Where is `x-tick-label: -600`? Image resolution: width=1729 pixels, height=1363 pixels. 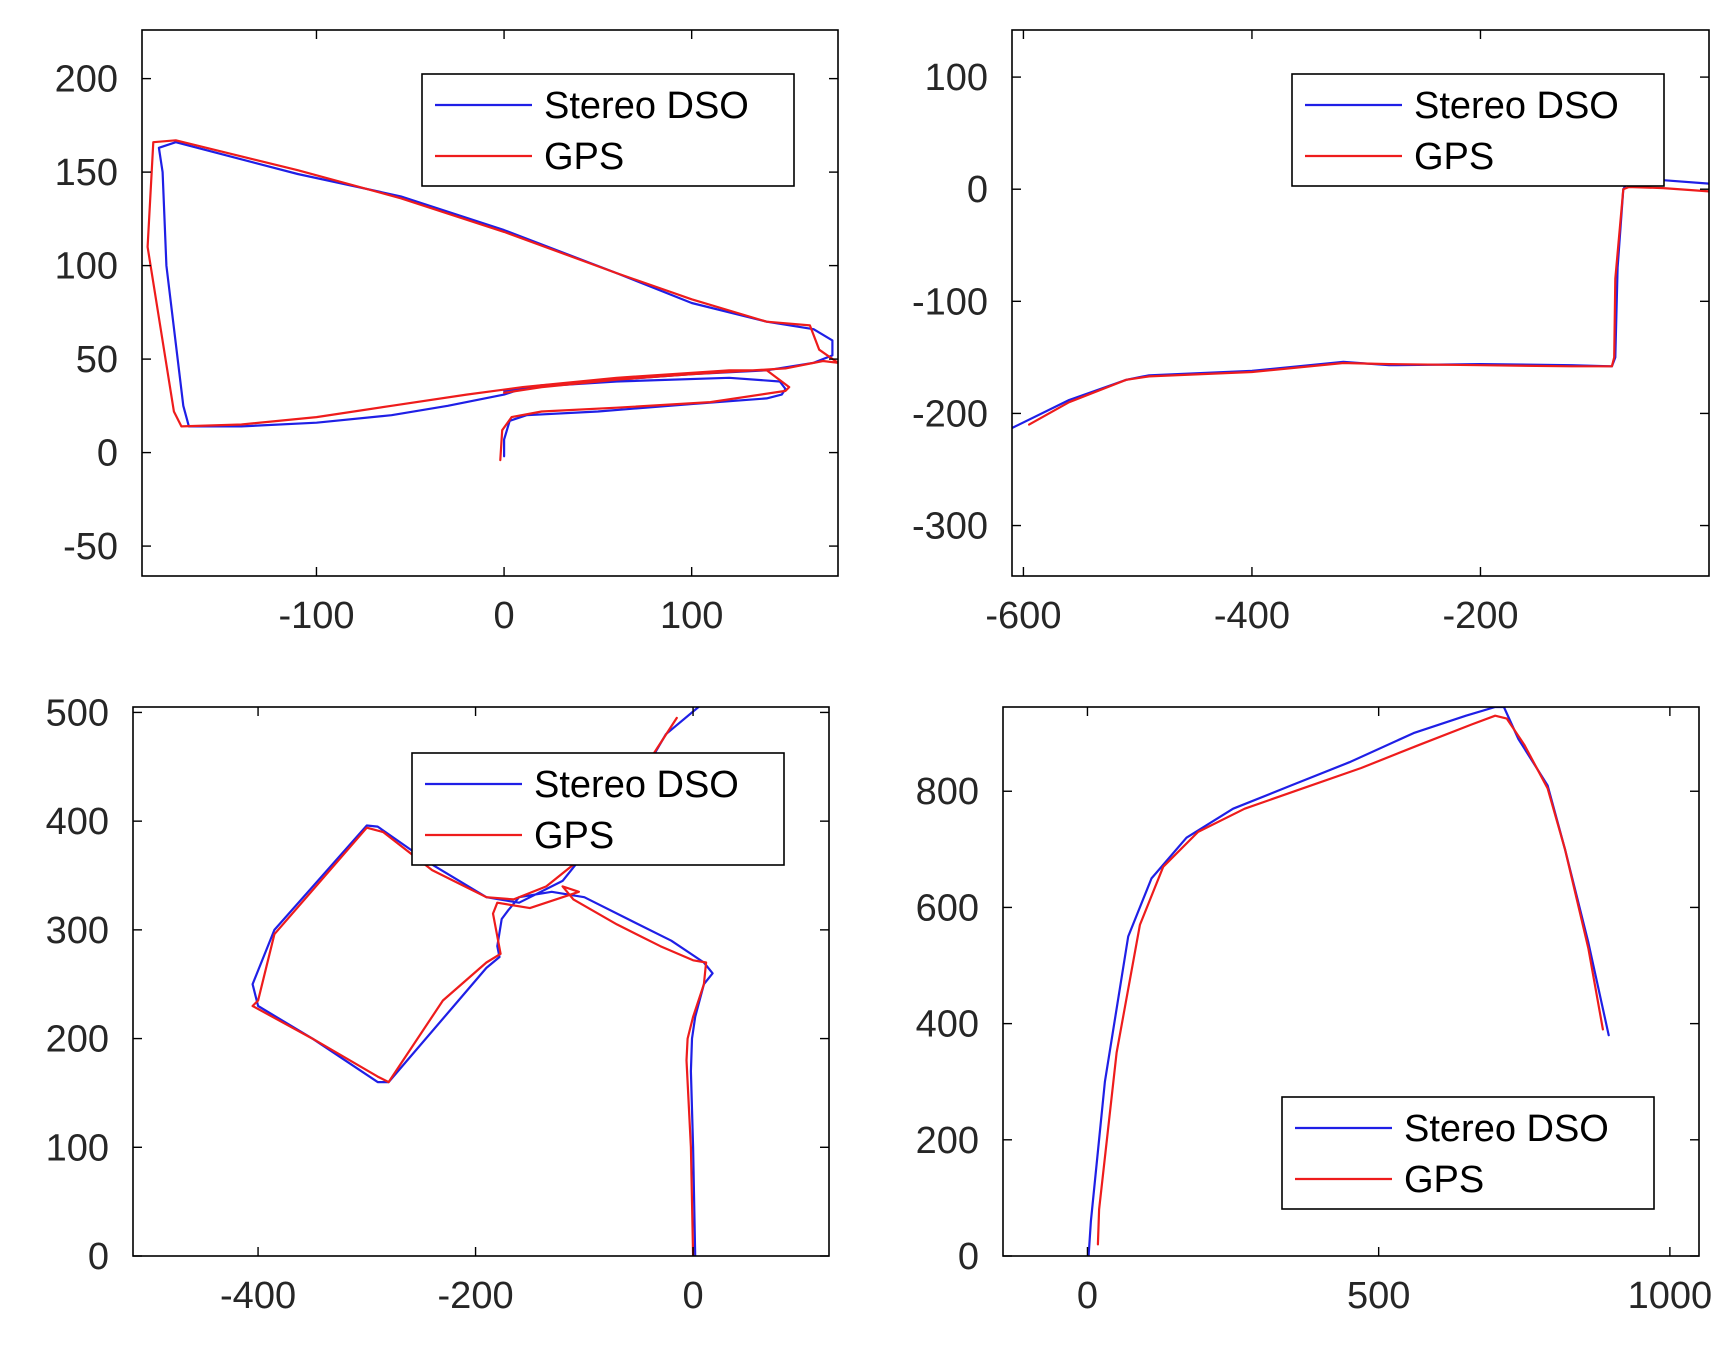
x-tick-label: -600 is located at coordinates (1023, 616).